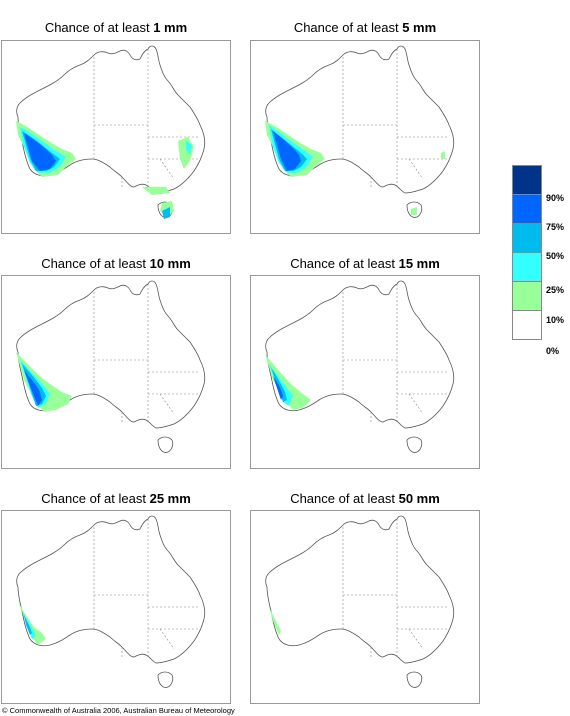 The image size is (570, 716). What do you see at coordinates (555, 198) in the screenshot?
I see `legend-label-90: 90%` at bounding box center [555, 198].